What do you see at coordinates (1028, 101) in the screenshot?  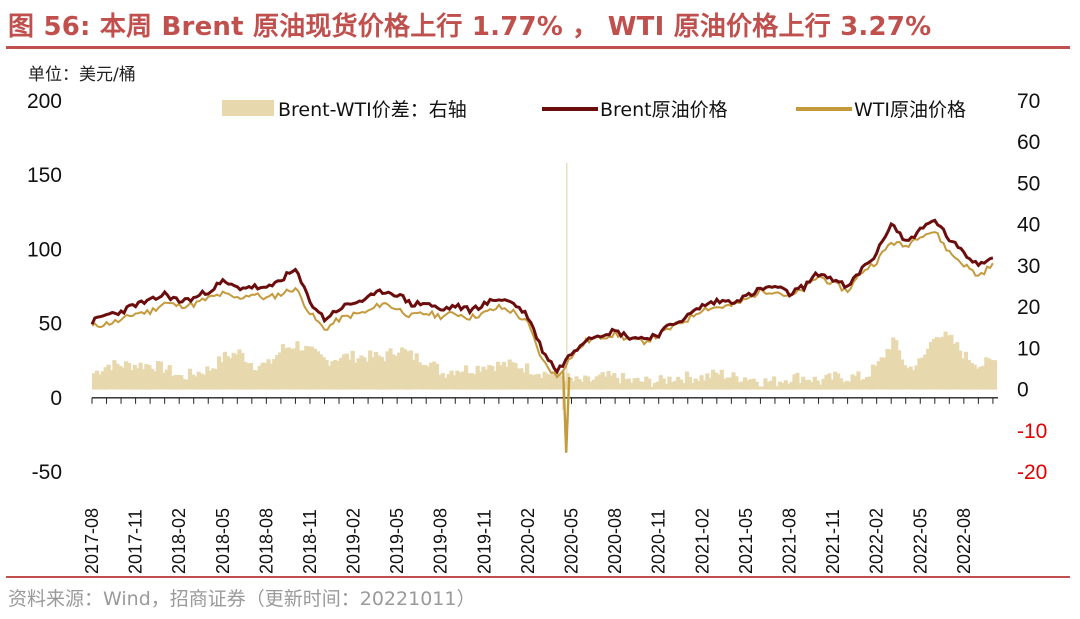 I see `right-tick-label: 70` at bounding box center [1028, 101].